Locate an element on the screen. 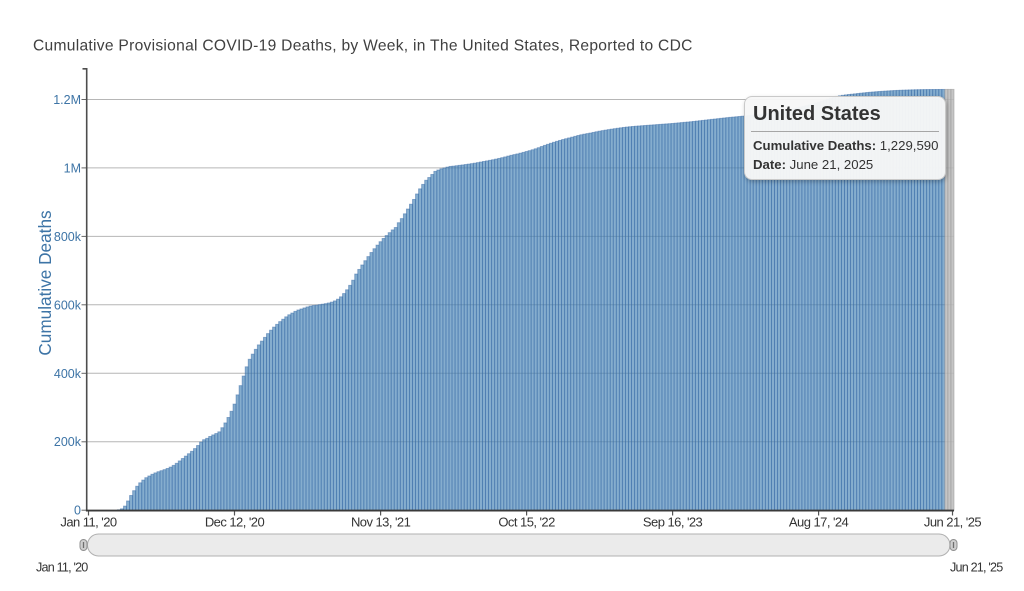 Image resolution: width=1024 pixels, height=591 pixels. svg-text: Aug 17, '24 is located at coordinates (819, 522).